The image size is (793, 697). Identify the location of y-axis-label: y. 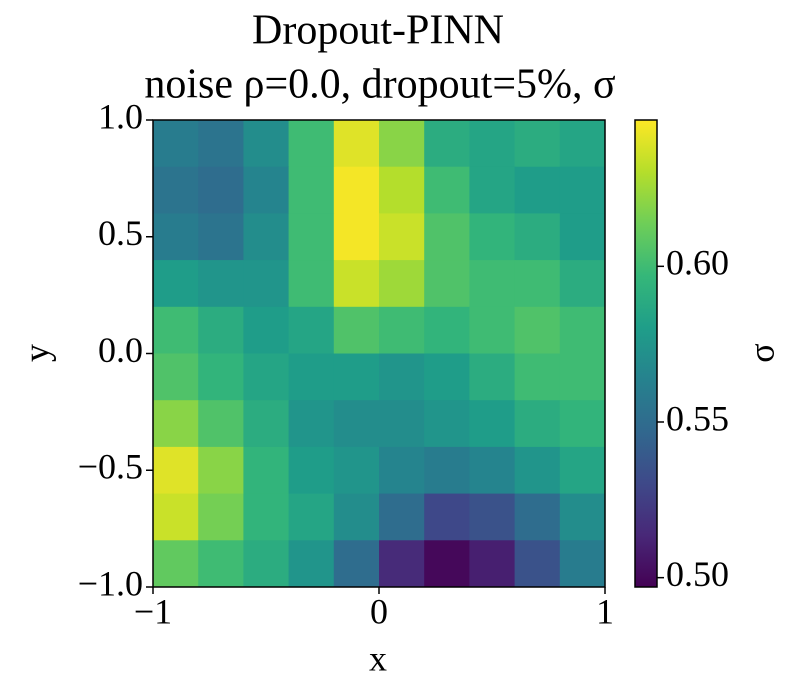
(36, 353).